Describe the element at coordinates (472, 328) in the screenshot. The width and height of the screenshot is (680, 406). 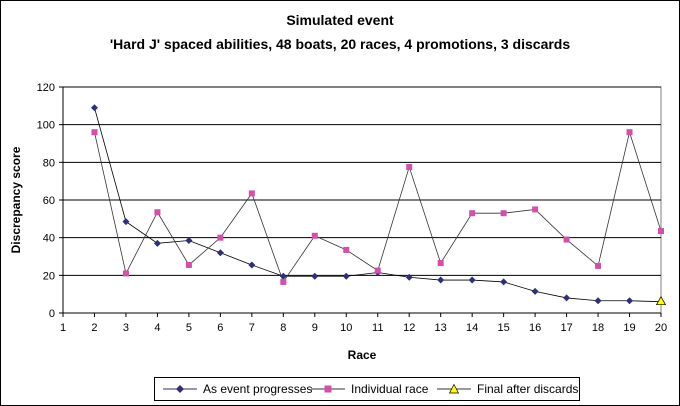
I see `x-tick-label-14: 14` at that location.